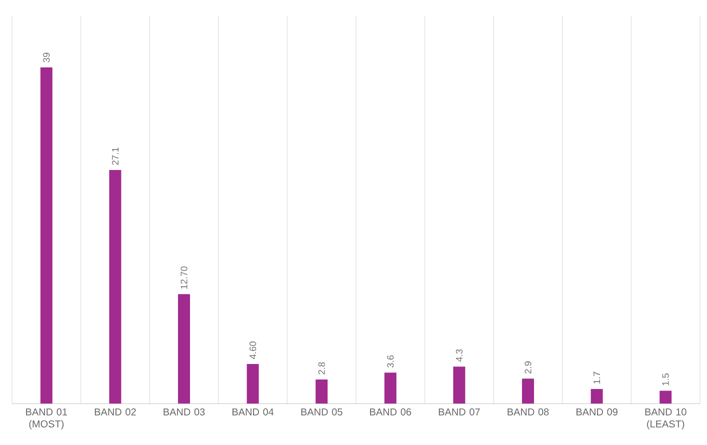 The image size is (707, 445). What do you see at coordinates (391, 412) in the screenshot?
I see `x-tick-label: BAND 06` at bounding box center [391, 412].